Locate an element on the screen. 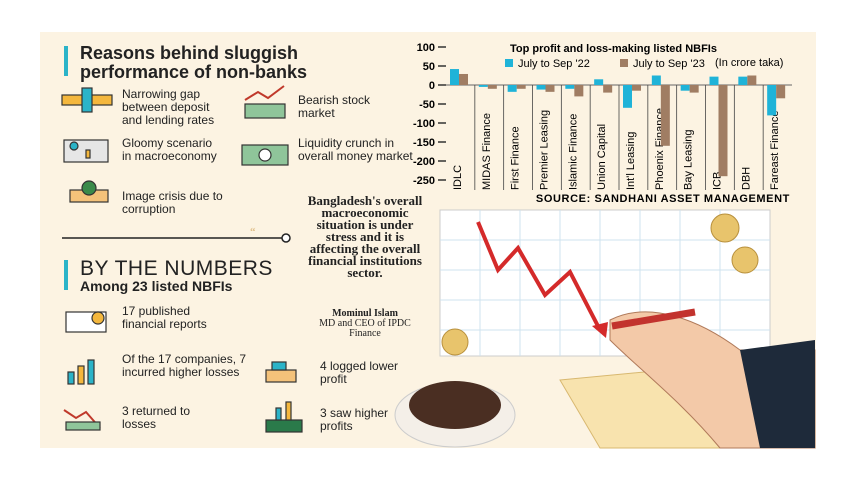  y-tick-label: 50 is located at coordinates (429, 67).